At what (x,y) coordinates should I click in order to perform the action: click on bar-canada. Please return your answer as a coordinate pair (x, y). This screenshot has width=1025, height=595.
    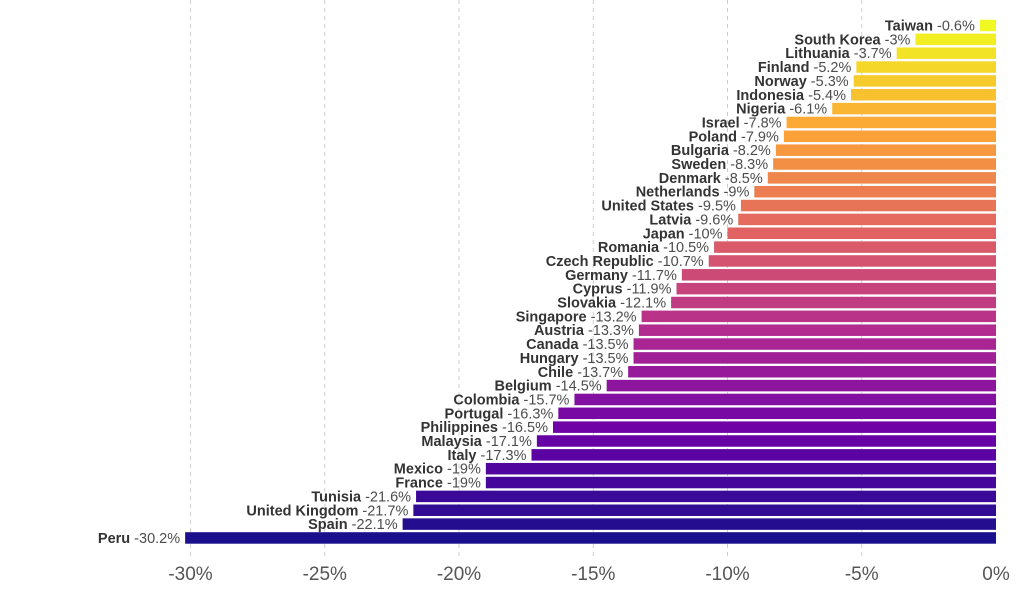
    Looking at the image, I should click on (814, 344).